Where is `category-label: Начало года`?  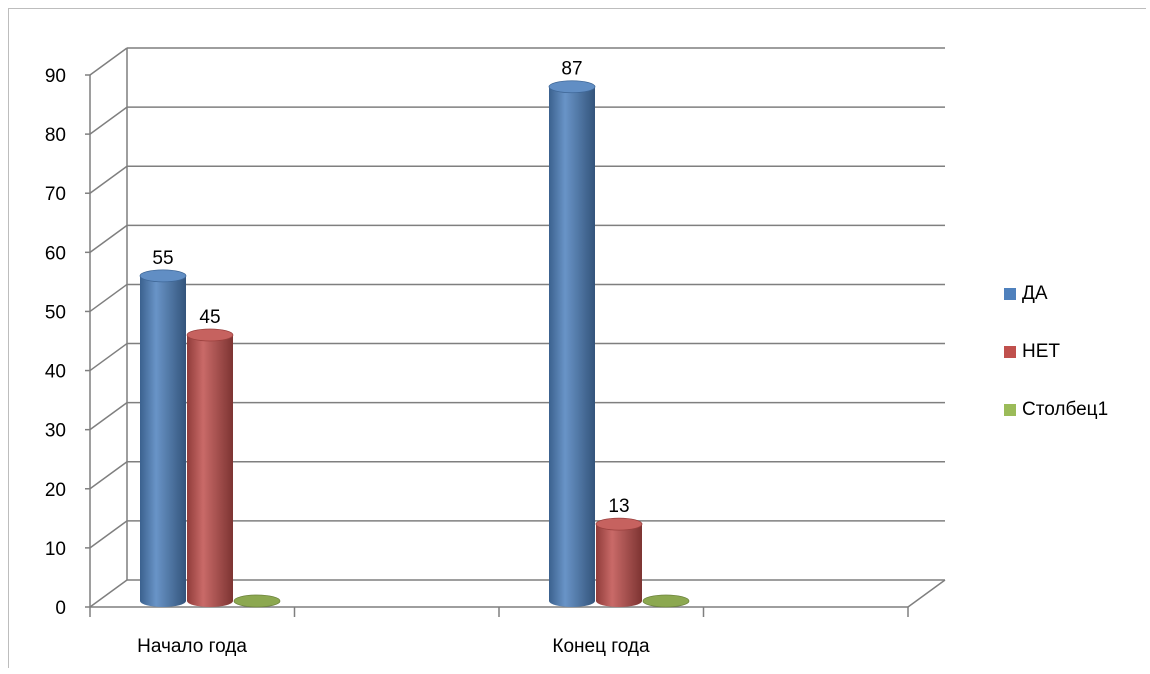 category-label: Начало года is located at coordinates (192, 646).